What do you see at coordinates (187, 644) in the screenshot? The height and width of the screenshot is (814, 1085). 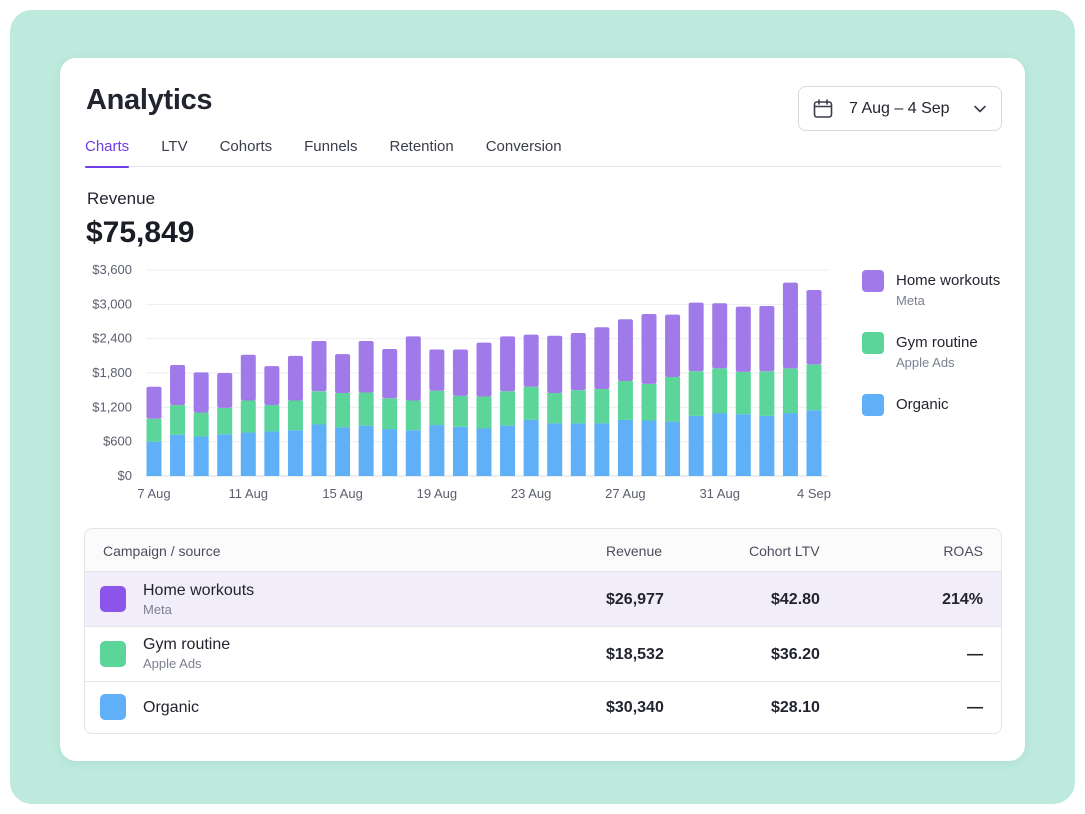 I see `row-name: Gym routine` at bounding box center [187, 644].